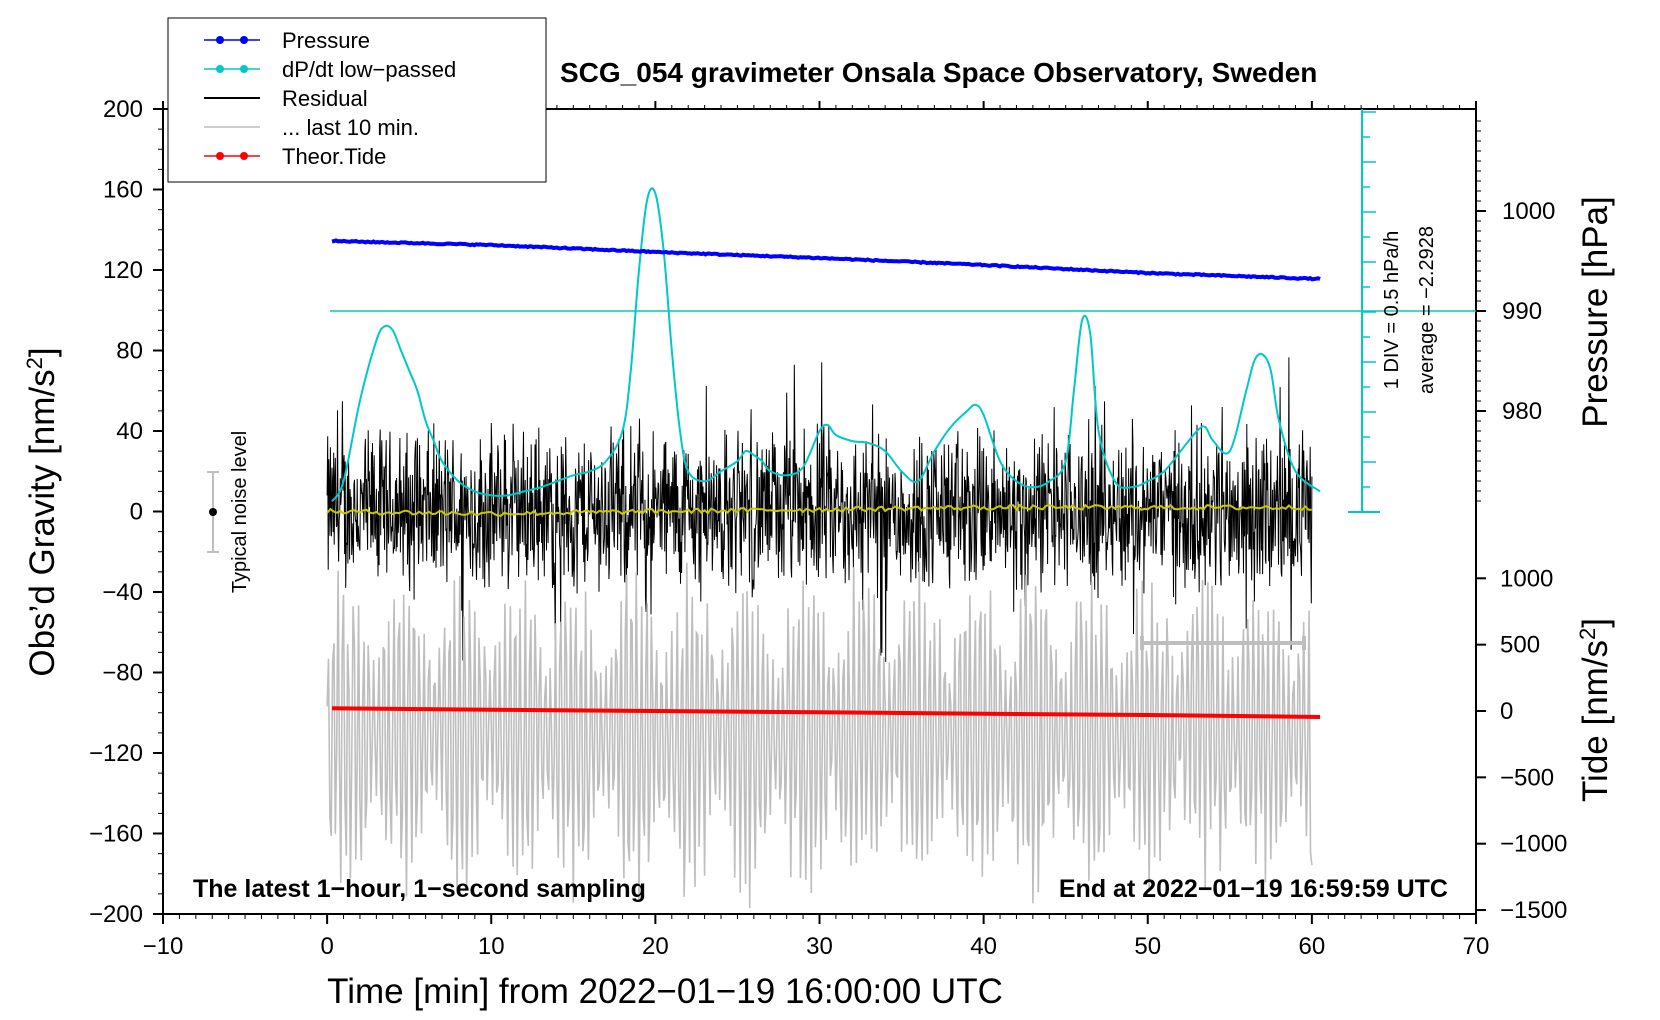 Image resolution: width=1660 pixels, height=1020 pixels. Describe the element at coordinates (240, 512) in the screenshot. I see `noise-level-label: Typical noise level` at that location.